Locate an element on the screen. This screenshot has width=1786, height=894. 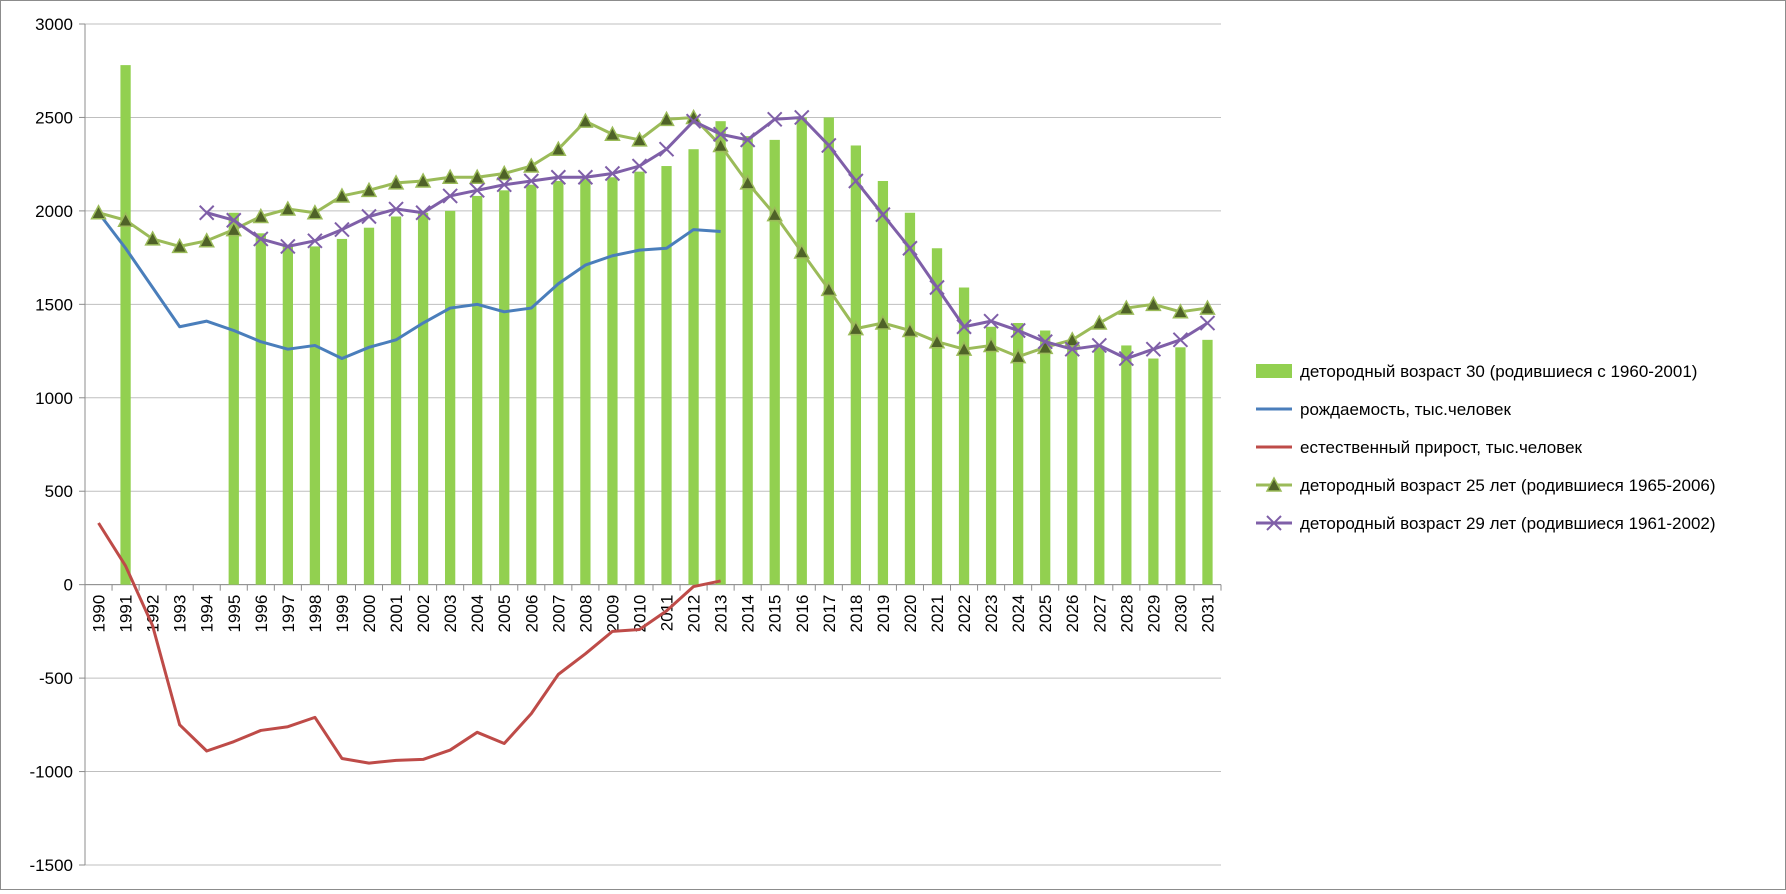
y-tick-label: -1500 is located at coordinates (51, 865).